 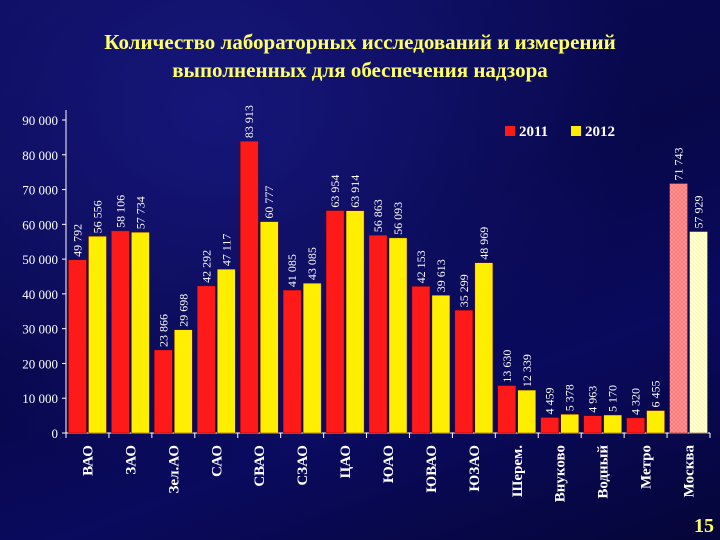 I want to click on data-label-2012-Зел.АО: 29 698, so click(x=183, y=310).